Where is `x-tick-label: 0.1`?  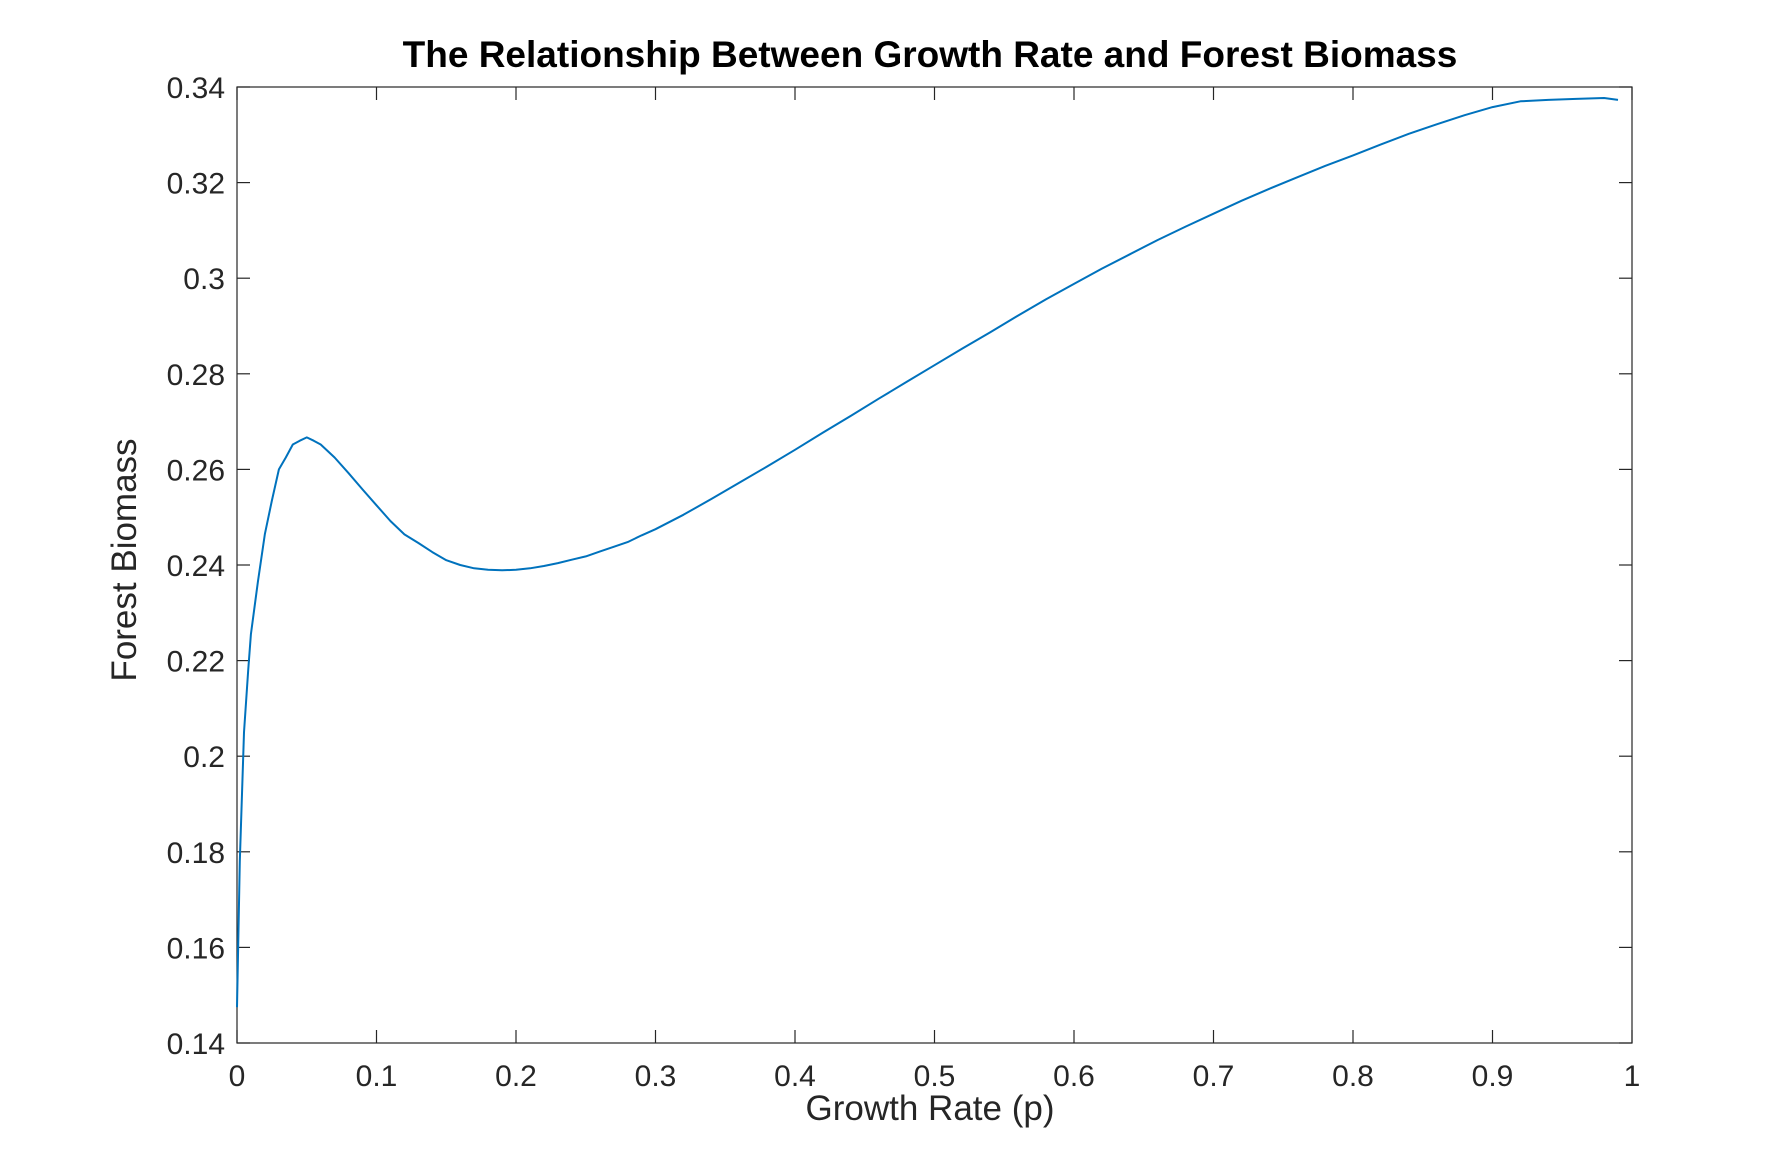
x-tick-label: 0.1 is located at coordinates (377, 1076).